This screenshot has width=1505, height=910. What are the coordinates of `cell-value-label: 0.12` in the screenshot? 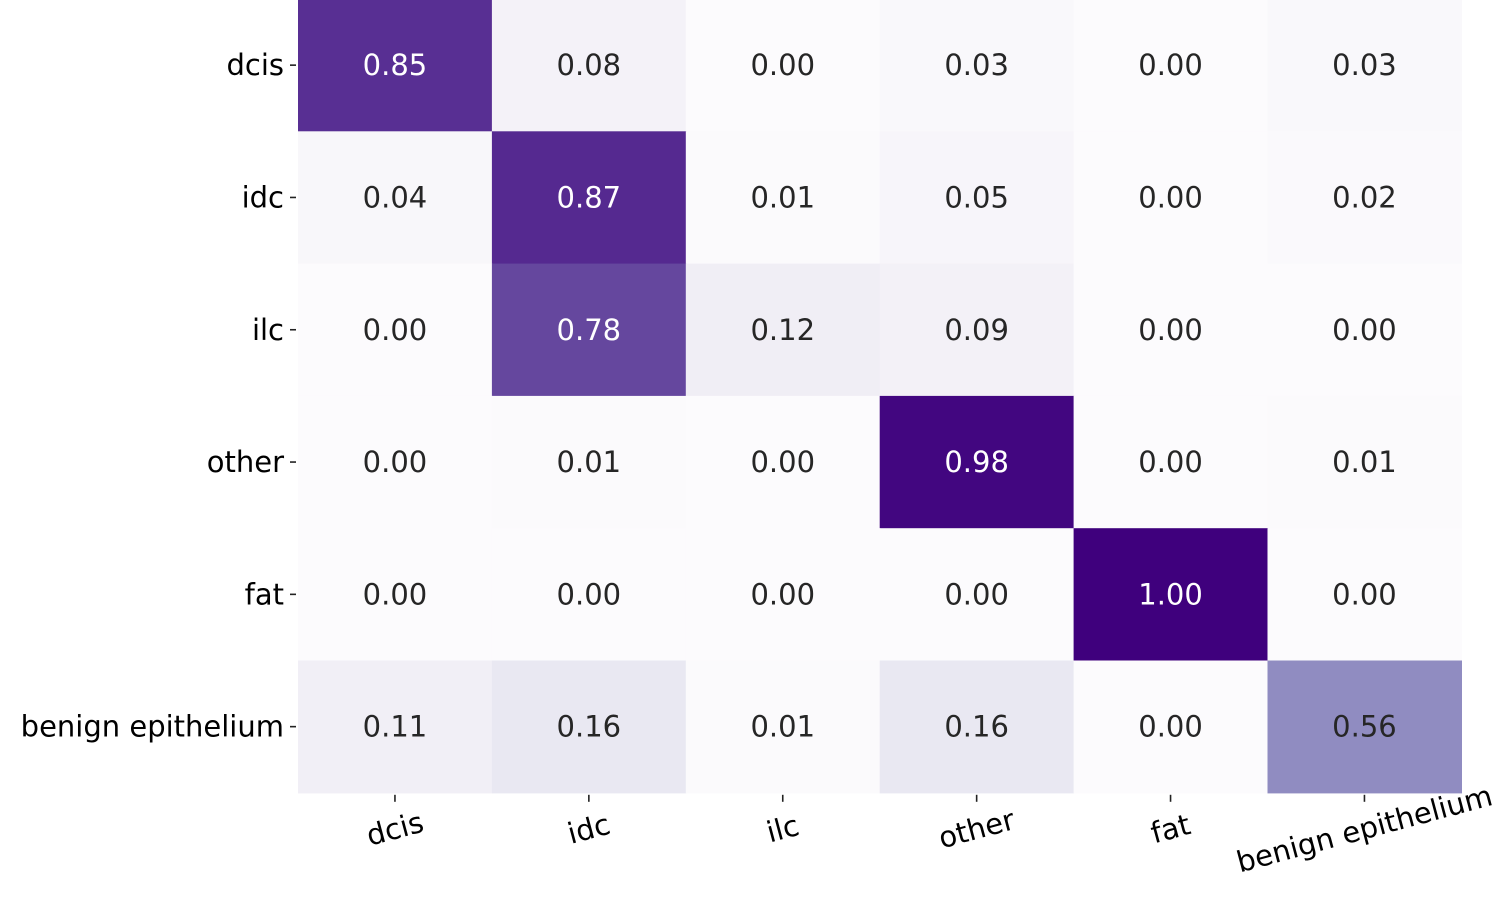 It's located at (782, 330).